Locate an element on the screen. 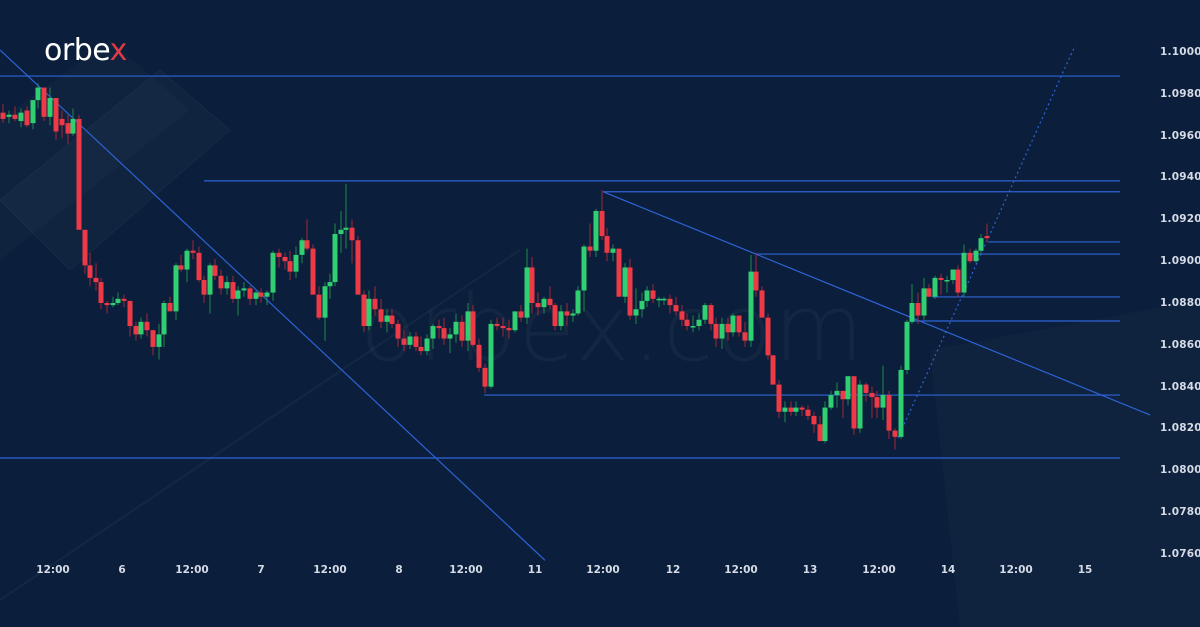 This screenshot has width=1200, height=627. time-tick-label: 14 is located at coordinates (948, 570).